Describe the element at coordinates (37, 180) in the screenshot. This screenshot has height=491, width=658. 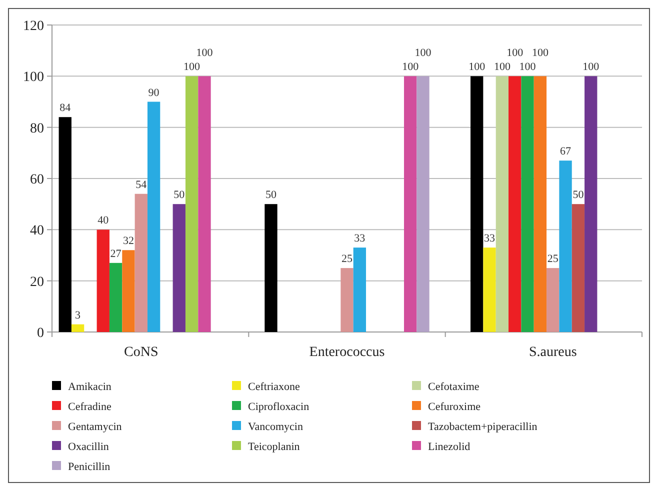
I see `y-tick-label: 60` at that location.